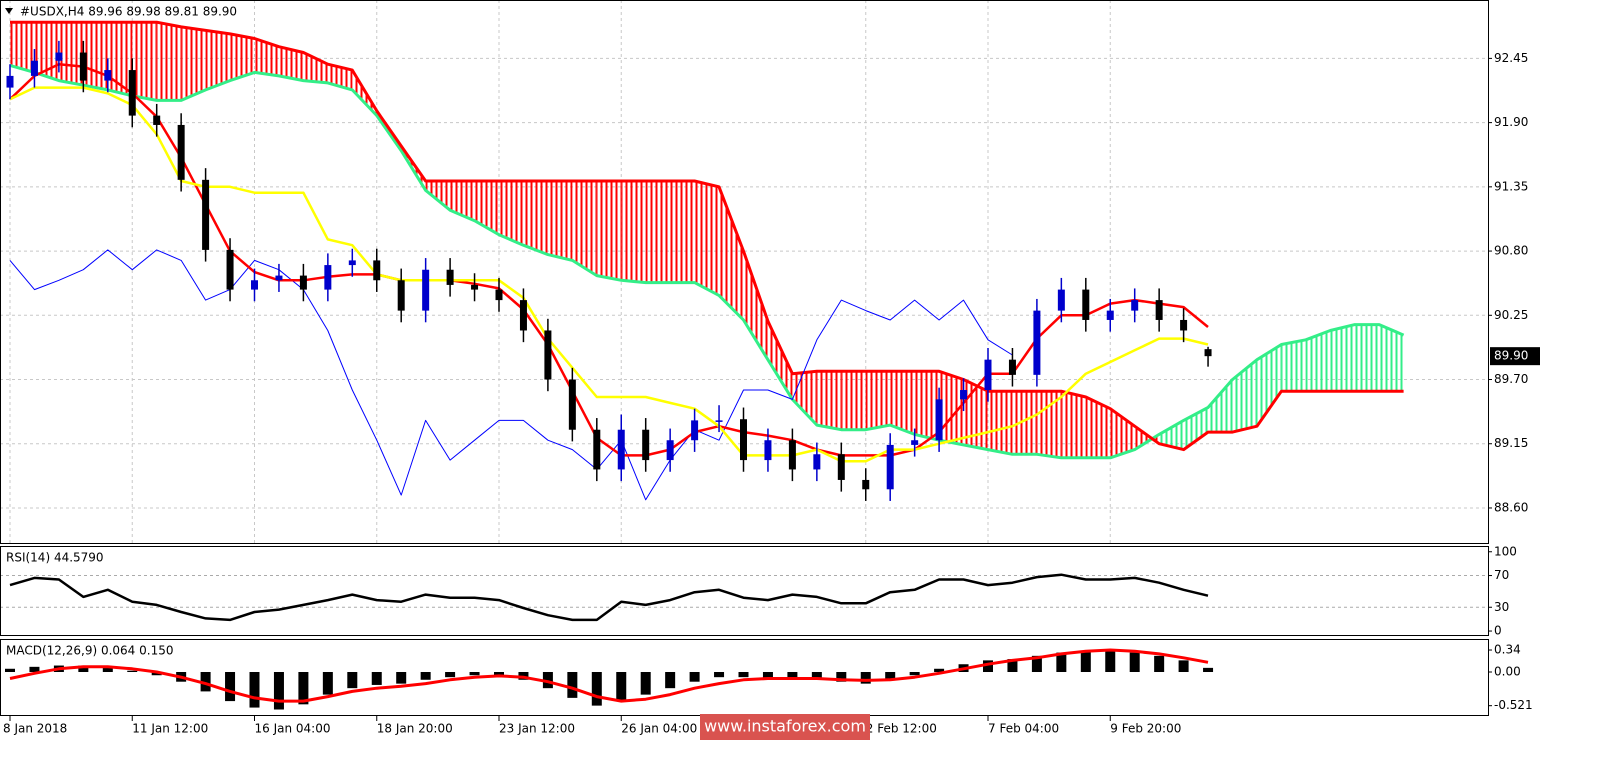  What do you see at coordinates (128, 12) in the screenshot?
I see `price-header: #USDX,H4 89.96 89.98 89.81 89.90` at bounding box center [128, 12].